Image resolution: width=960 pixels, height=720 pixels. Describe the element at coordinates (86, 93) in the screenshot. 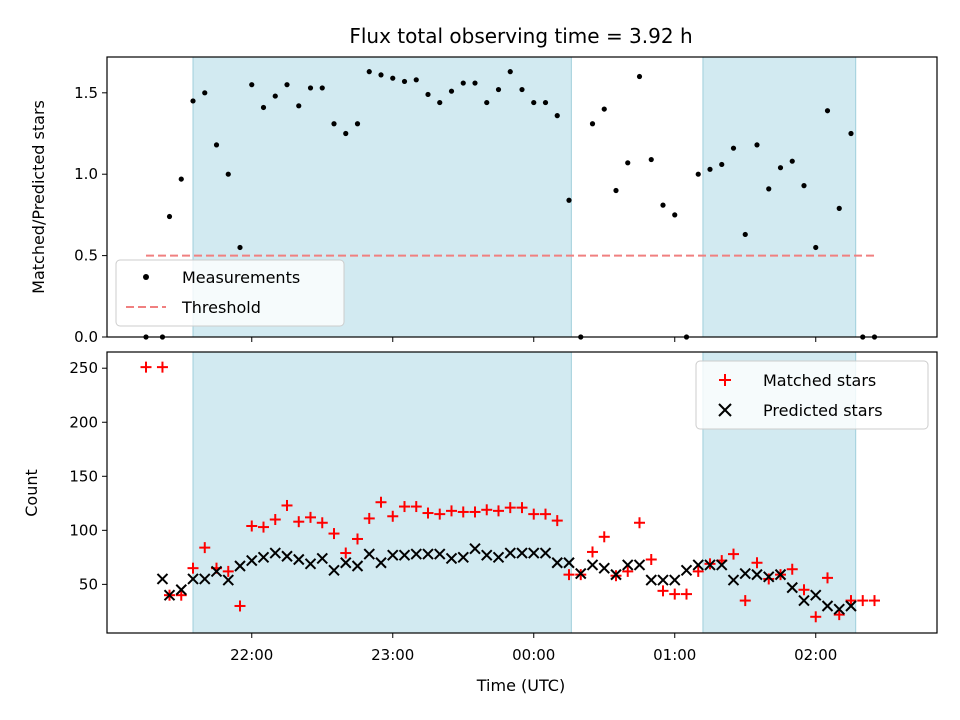

I see `y-tick-label: 1.5` at that location.